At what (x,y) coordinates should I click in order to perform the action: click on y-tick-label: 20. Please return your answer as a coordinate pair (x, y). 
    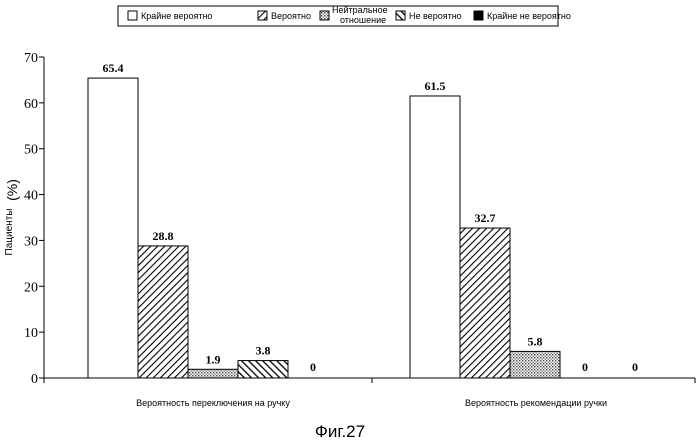
    Looking at the image, I should click on (31, 287).